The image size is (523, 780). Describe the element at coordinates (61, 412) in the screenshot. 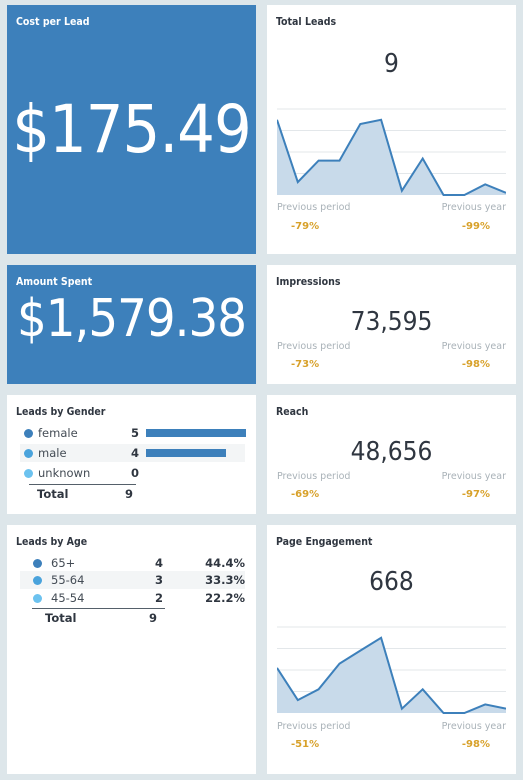

I see `card-title: Leads by Gender` at that location.